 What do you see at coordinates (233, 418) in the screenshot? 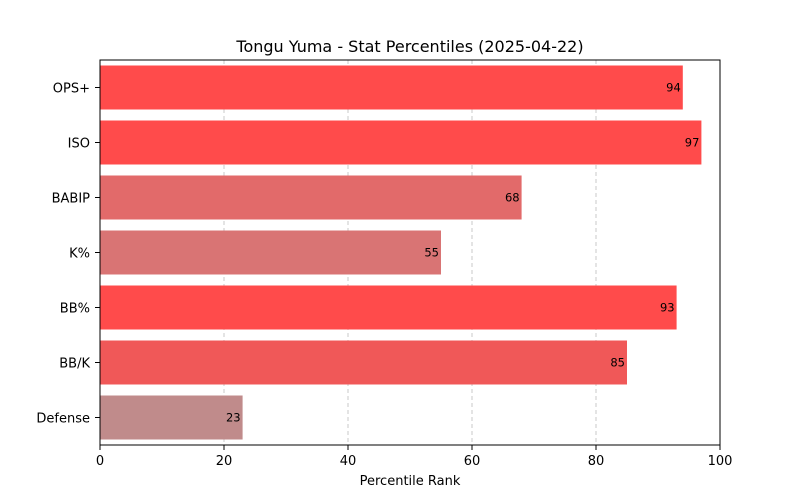
I see `bar-value-label: 23` at bounding box center [233, 418].